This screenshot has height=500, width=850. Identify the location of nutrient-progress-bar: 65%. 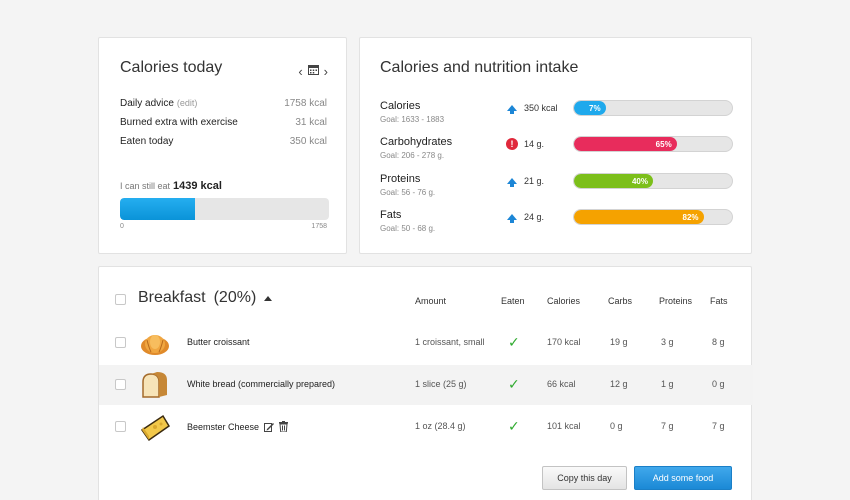
(653, 144).